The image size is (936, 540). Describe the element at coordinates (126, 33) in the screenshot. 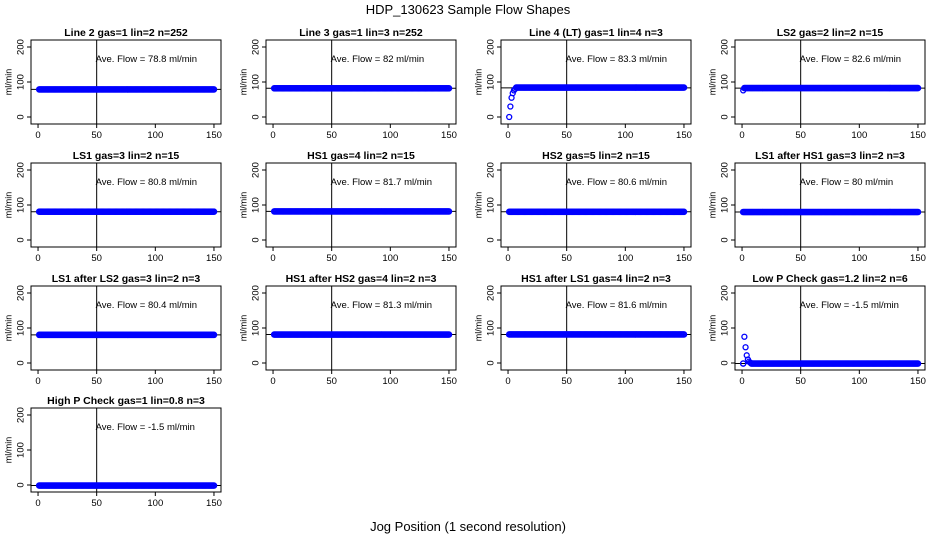

I see `panel-title: Line 2 gas=1 lin=2 n=252` at that location.